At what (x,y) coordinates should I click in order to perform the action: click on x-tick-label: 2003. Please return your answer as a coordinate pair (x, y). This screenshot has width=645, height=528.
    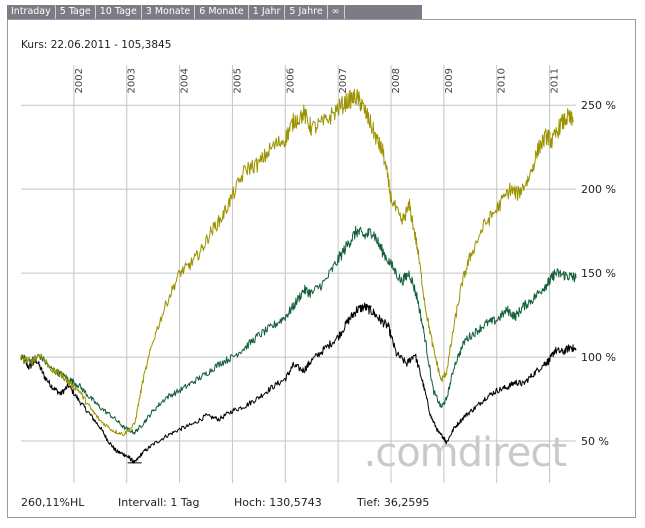
    Looking at the image, I should click on (132, 80).